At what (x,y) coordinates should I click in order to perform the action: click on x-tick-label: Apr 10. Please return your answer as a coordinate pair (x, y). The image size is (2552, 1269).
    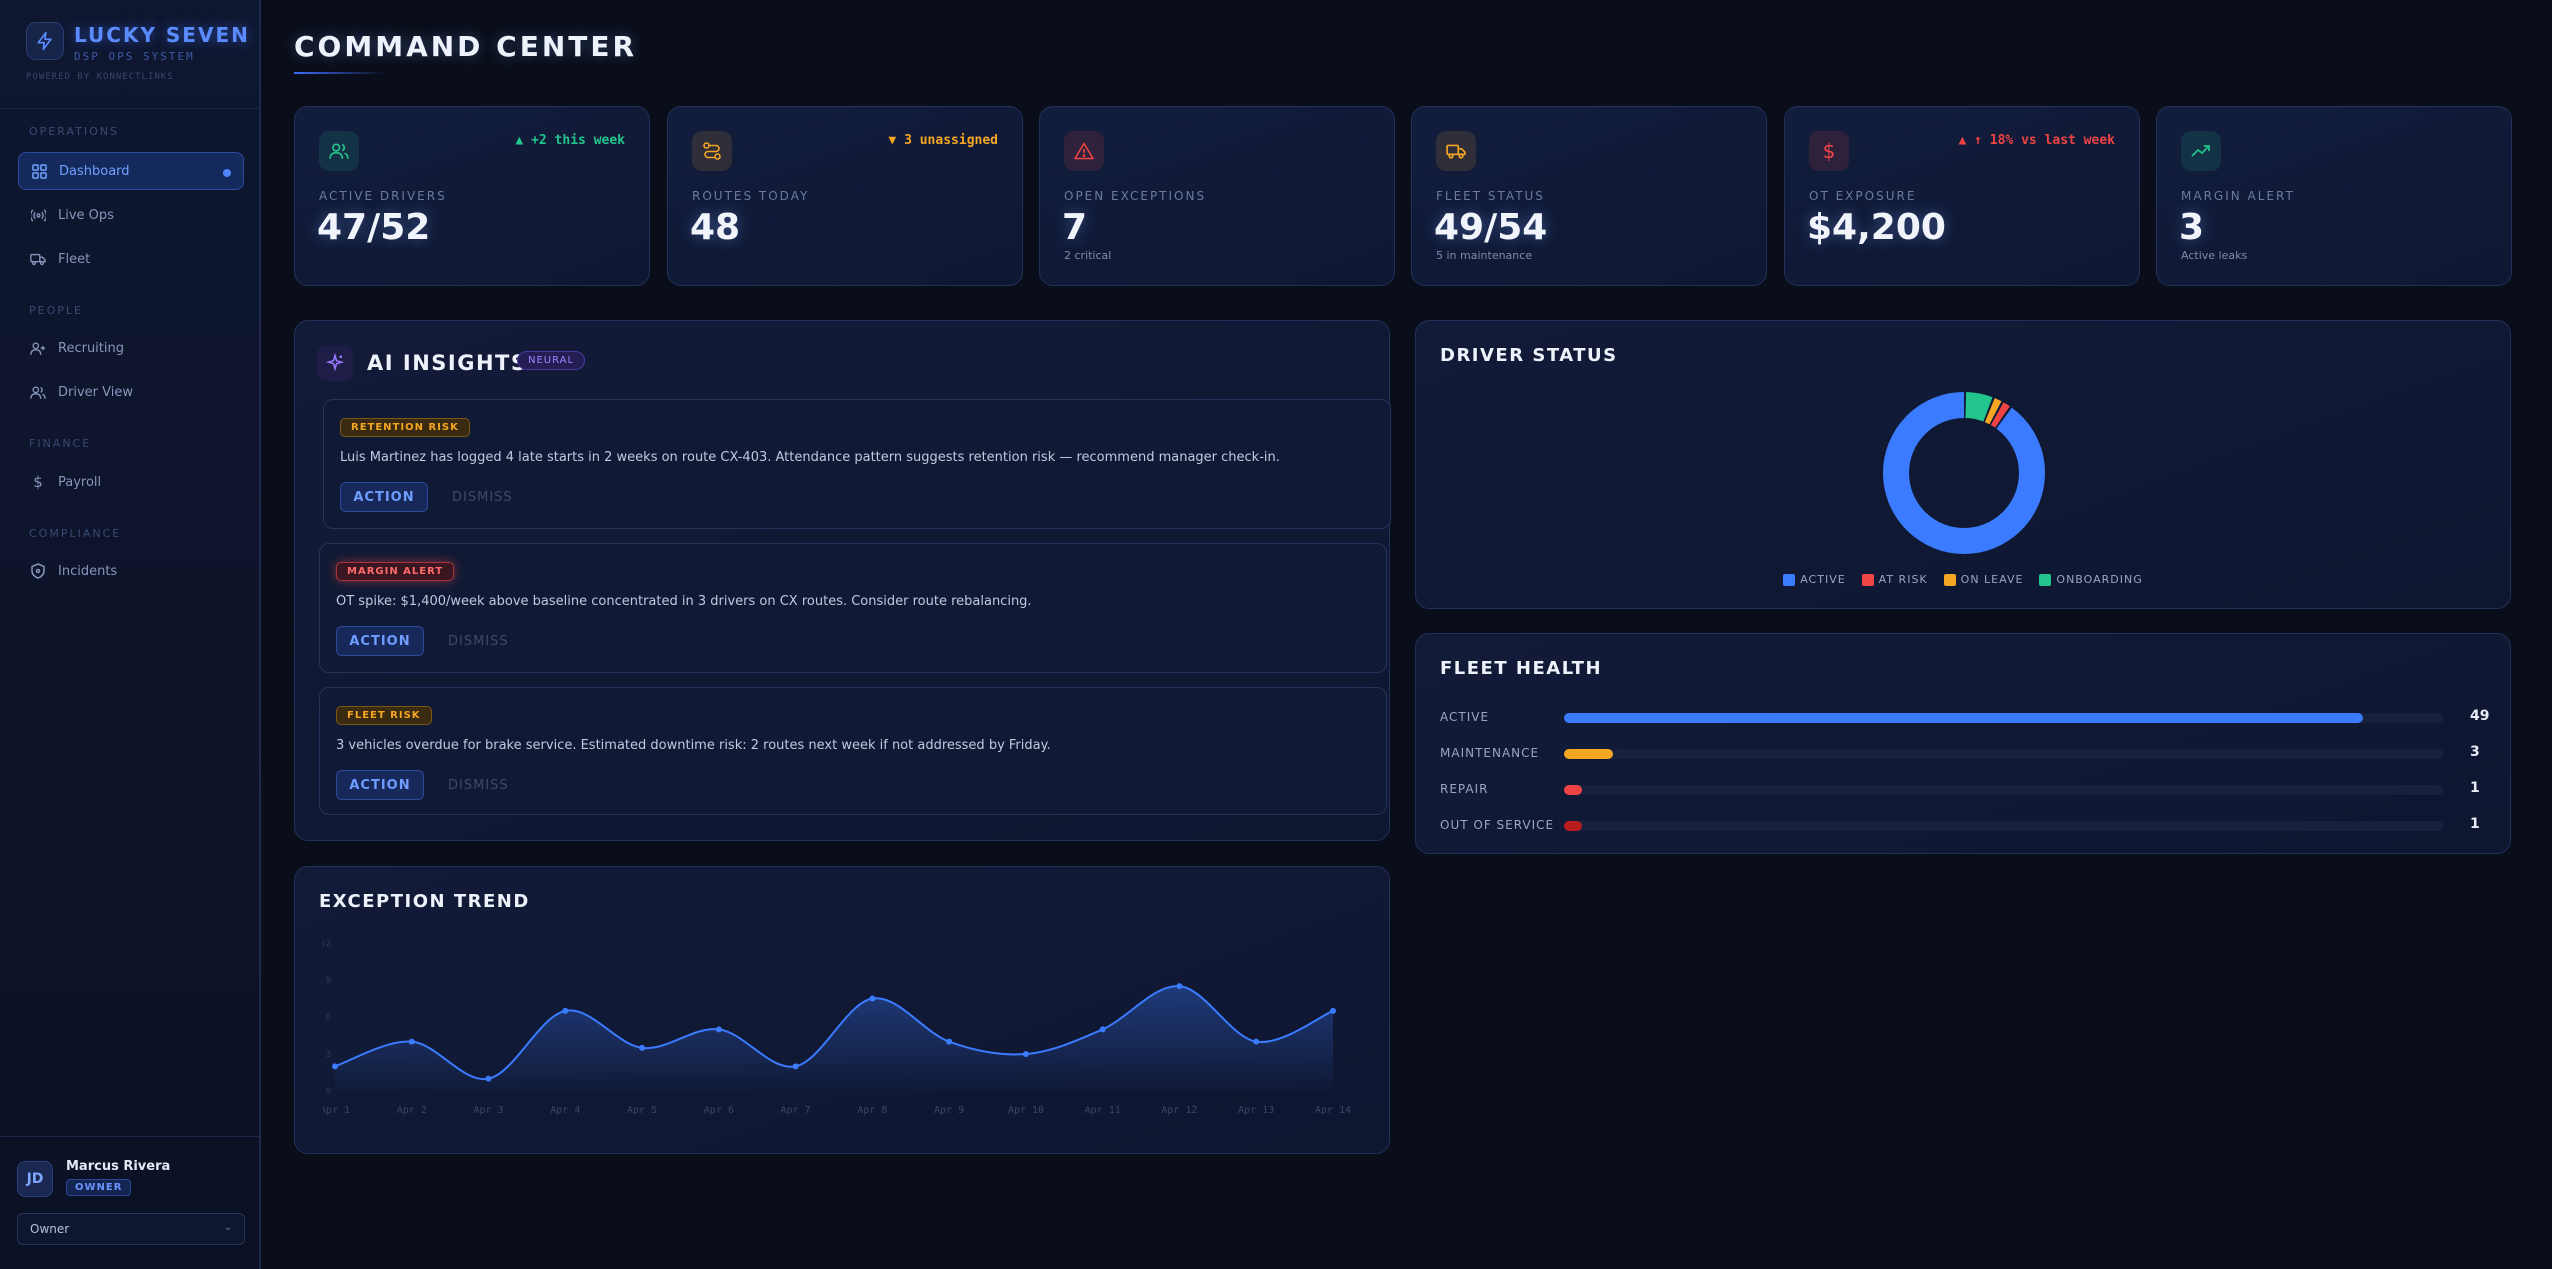
    Looking at the image, I should click on (1026, 1110).